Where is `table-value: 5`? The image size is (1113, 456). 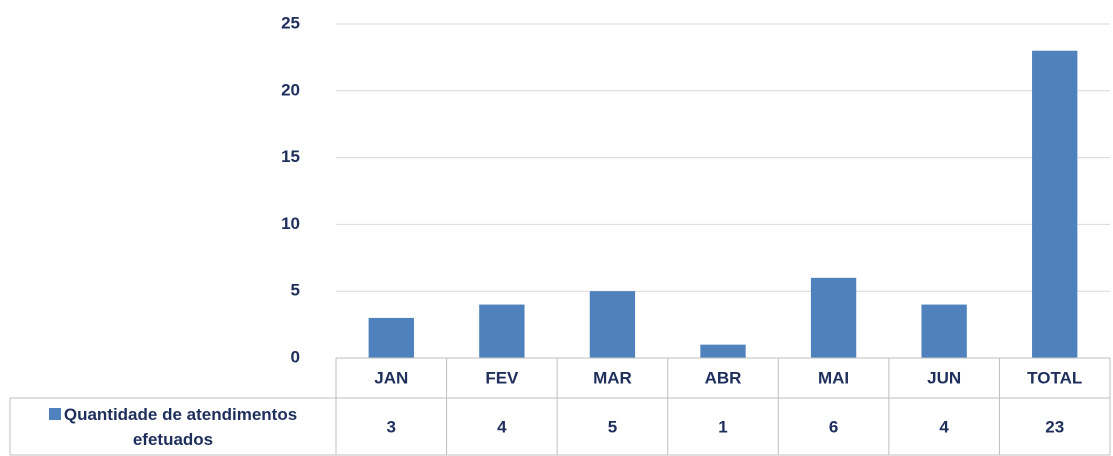
table-value: 5 is located at coordinates (612, 426).